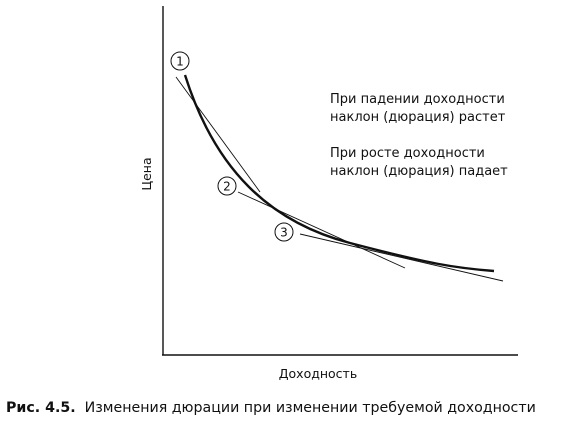 The width and height of the screenshot is (588, 428). I want to click on note-rising-yield-line-2: наклон (дюрация) падает, so click(419, 171).